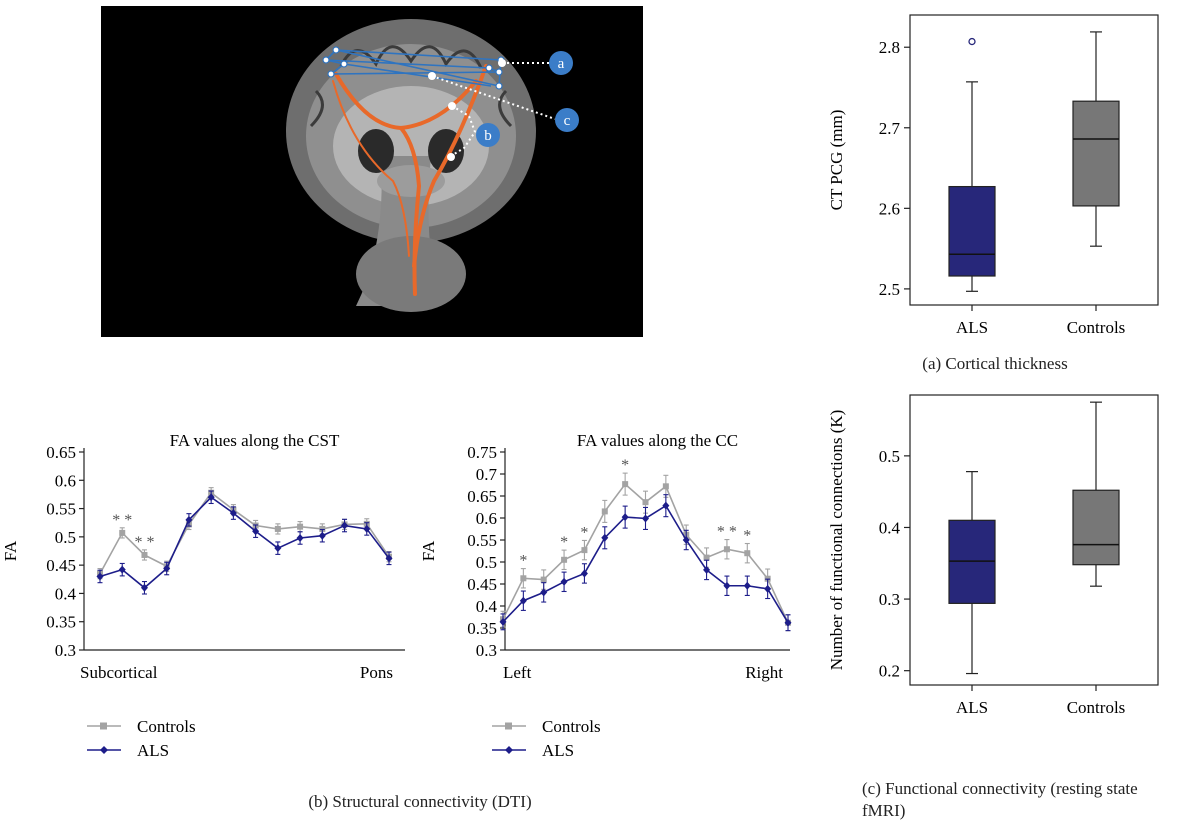 This screenshot has width=1186, height=824. I want to click on legend-cst: Controls ALS, so click(141, 738).